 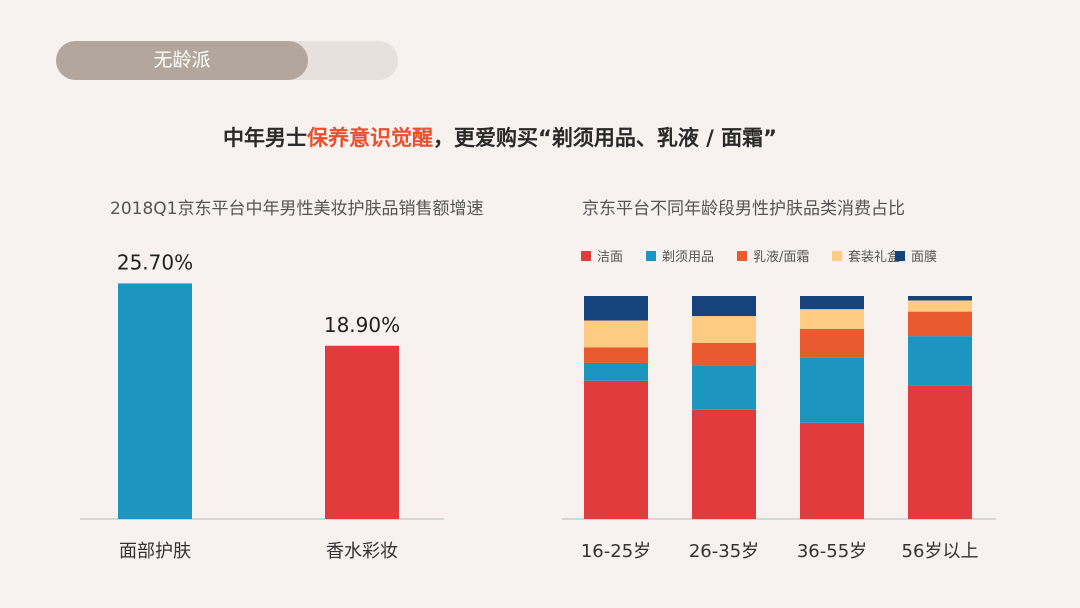 I want to click on tag-label: 无龄派, so click(x=182, y=60).